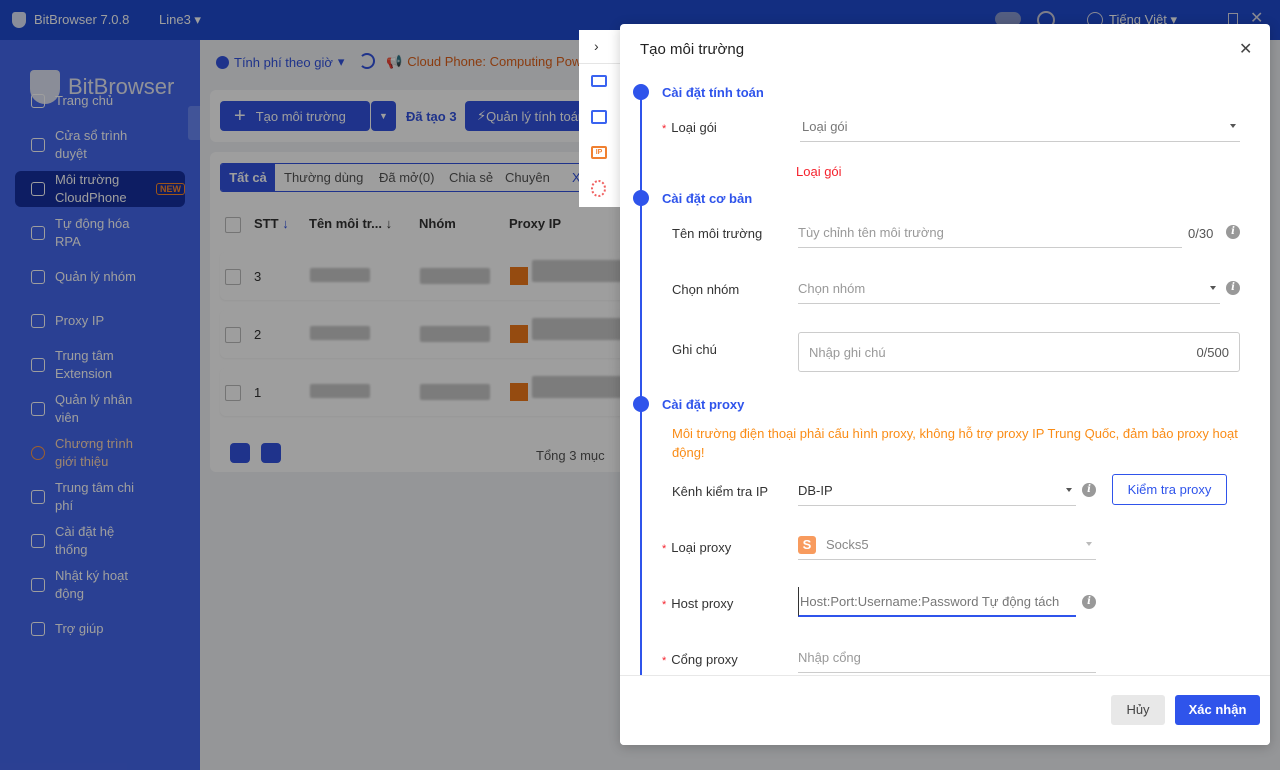  What do you see at coordinates (45, 87) in the screenshot?
I see `bitbrowser-logo-icon` at bounding box center [45, 87].